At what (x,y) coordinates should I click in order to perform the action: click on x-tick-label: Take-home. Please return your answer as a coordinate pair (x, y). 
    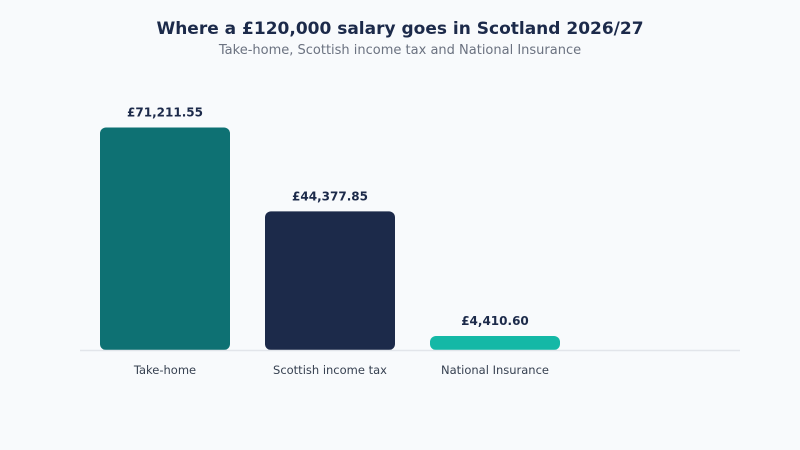
    Looking at the image, I should click on (164, 370).